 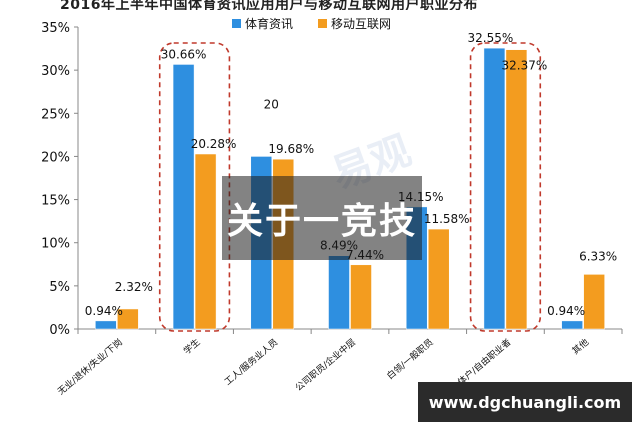 What do you see at coordinates (134, 287) in the screenshot?
I see `bar-value-label: 2.32%` at bounding box center [134, 287].